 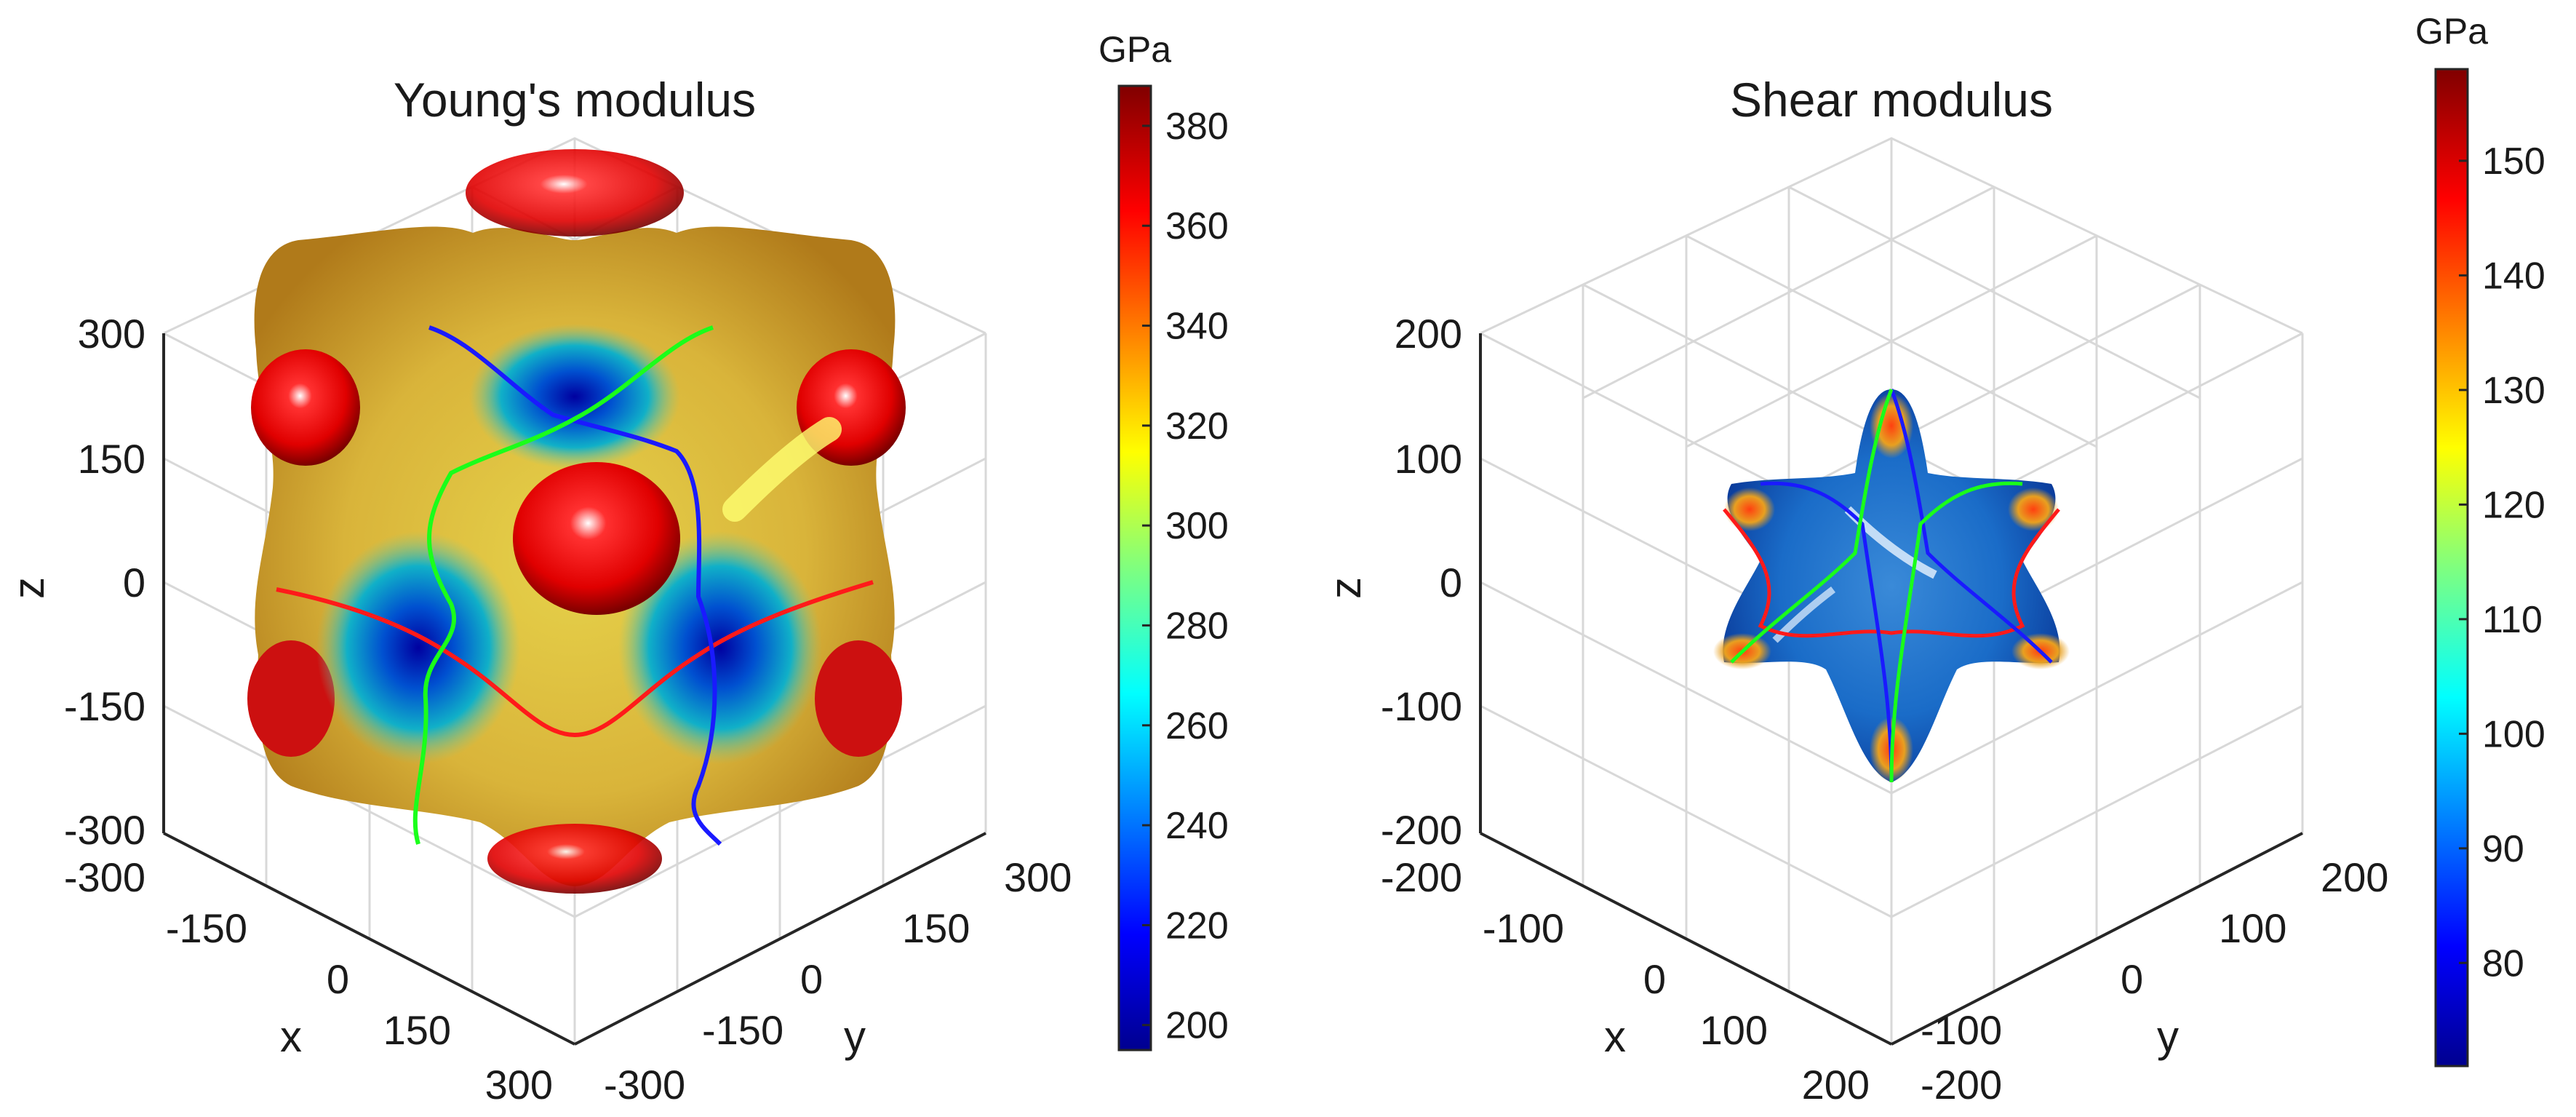 What do you see at coordinates (104, 582) in the screenshot?
I see `z-tick-labels: 300 150 0 -150 -300` at bounding box center [104, 582].